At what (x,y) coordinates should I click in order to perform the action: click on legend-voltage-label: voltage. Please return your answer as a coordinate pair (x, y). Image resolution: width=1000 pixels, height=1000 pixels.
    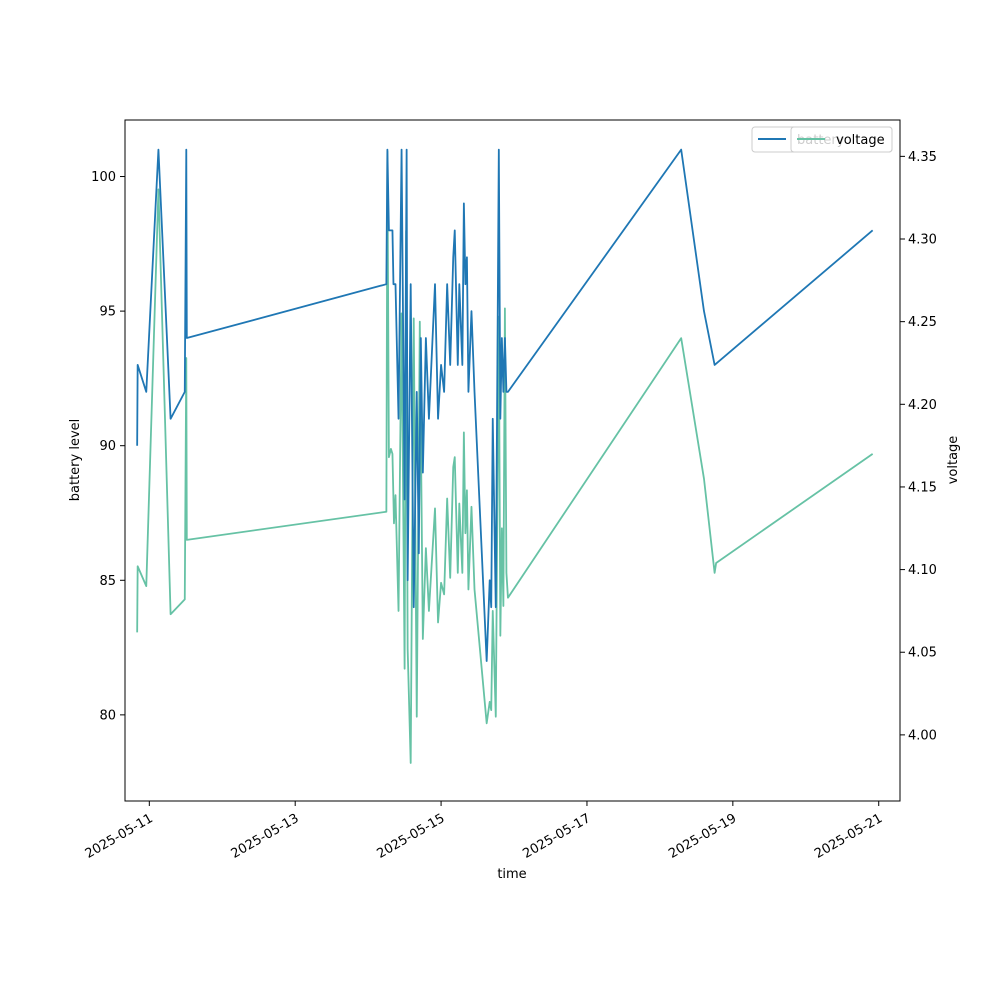
    Looking at the image, I should click on (860, 140).